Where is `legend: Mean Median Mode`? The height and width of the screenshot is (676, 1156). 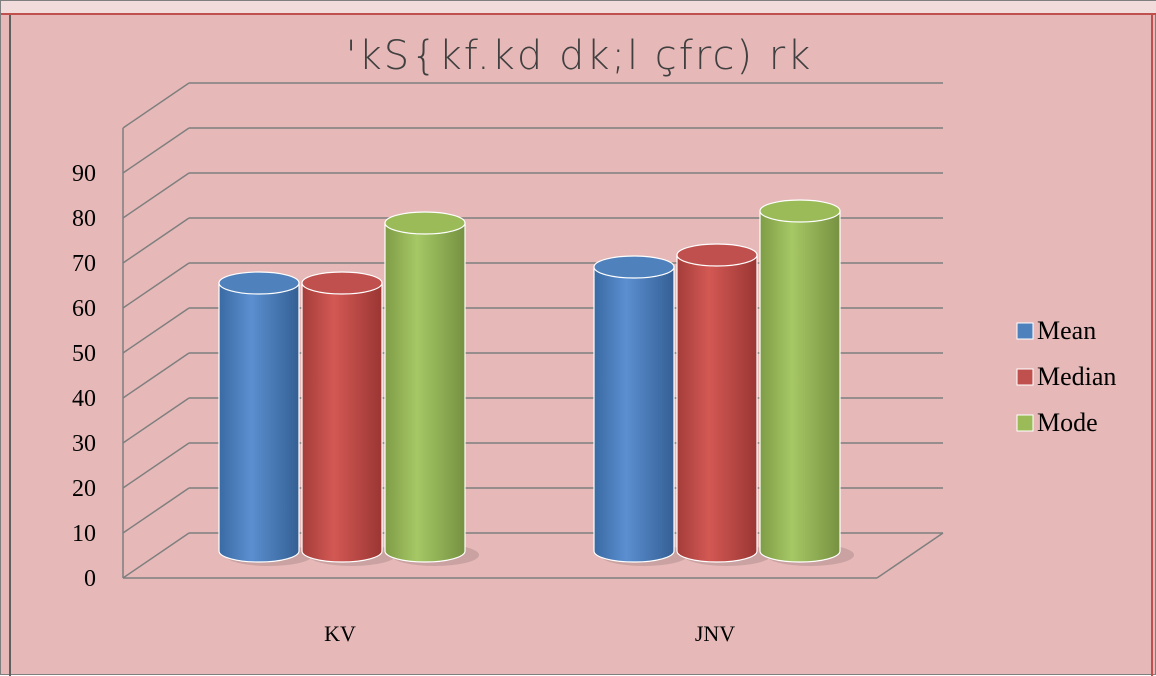 legend: Mean Median Mode is located at coordinates (1066, 376).